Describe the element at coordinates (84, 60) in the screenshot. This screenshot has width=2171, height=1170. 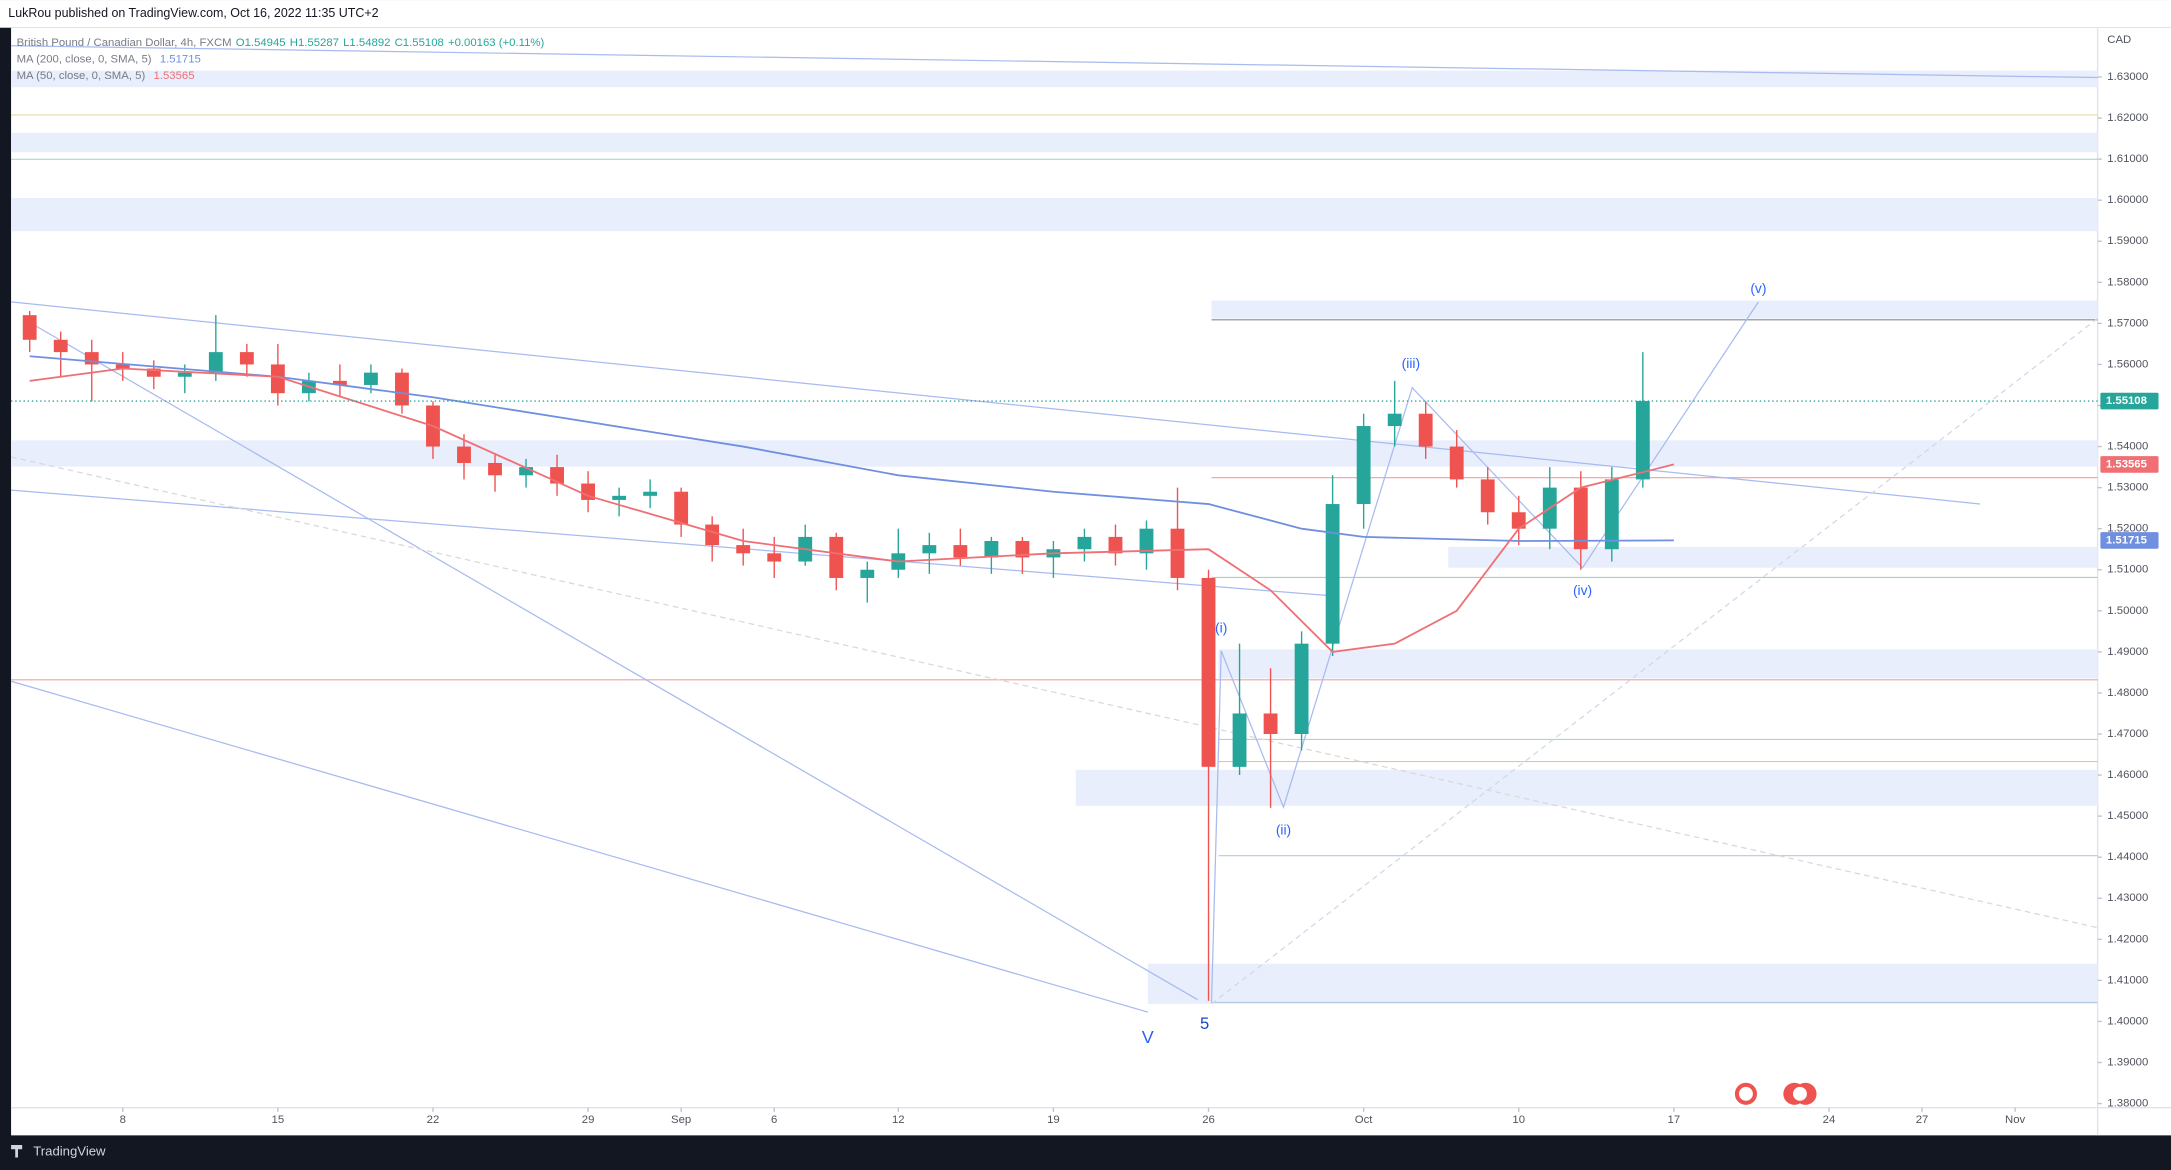
I see `legend-name: MA (200, close, 0, SMA, 5)` at that location.